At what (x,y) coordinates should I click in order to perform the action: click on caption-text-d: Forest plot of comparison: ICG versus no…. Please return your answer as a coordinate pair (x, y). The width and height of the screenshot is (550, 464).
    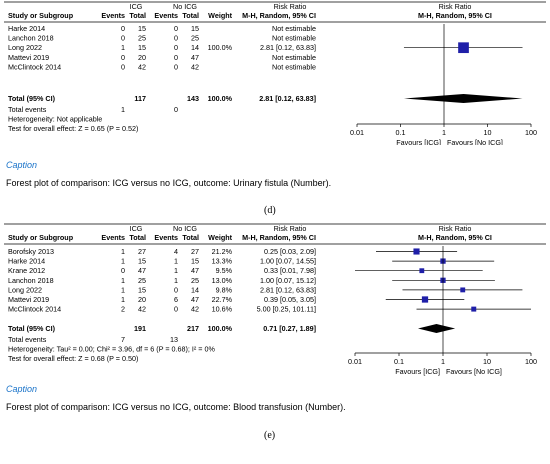
    Looking at the image, I should click on (169, 183).